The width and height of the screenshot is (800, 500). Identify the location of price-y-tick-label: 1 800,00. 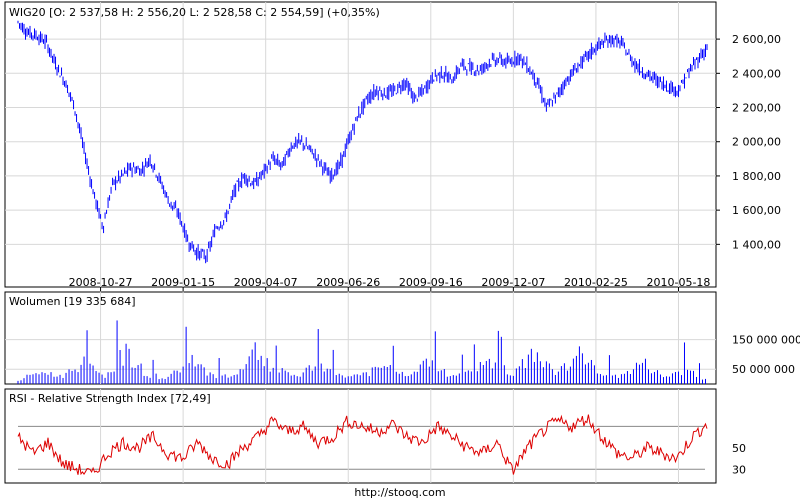
(756, 176).